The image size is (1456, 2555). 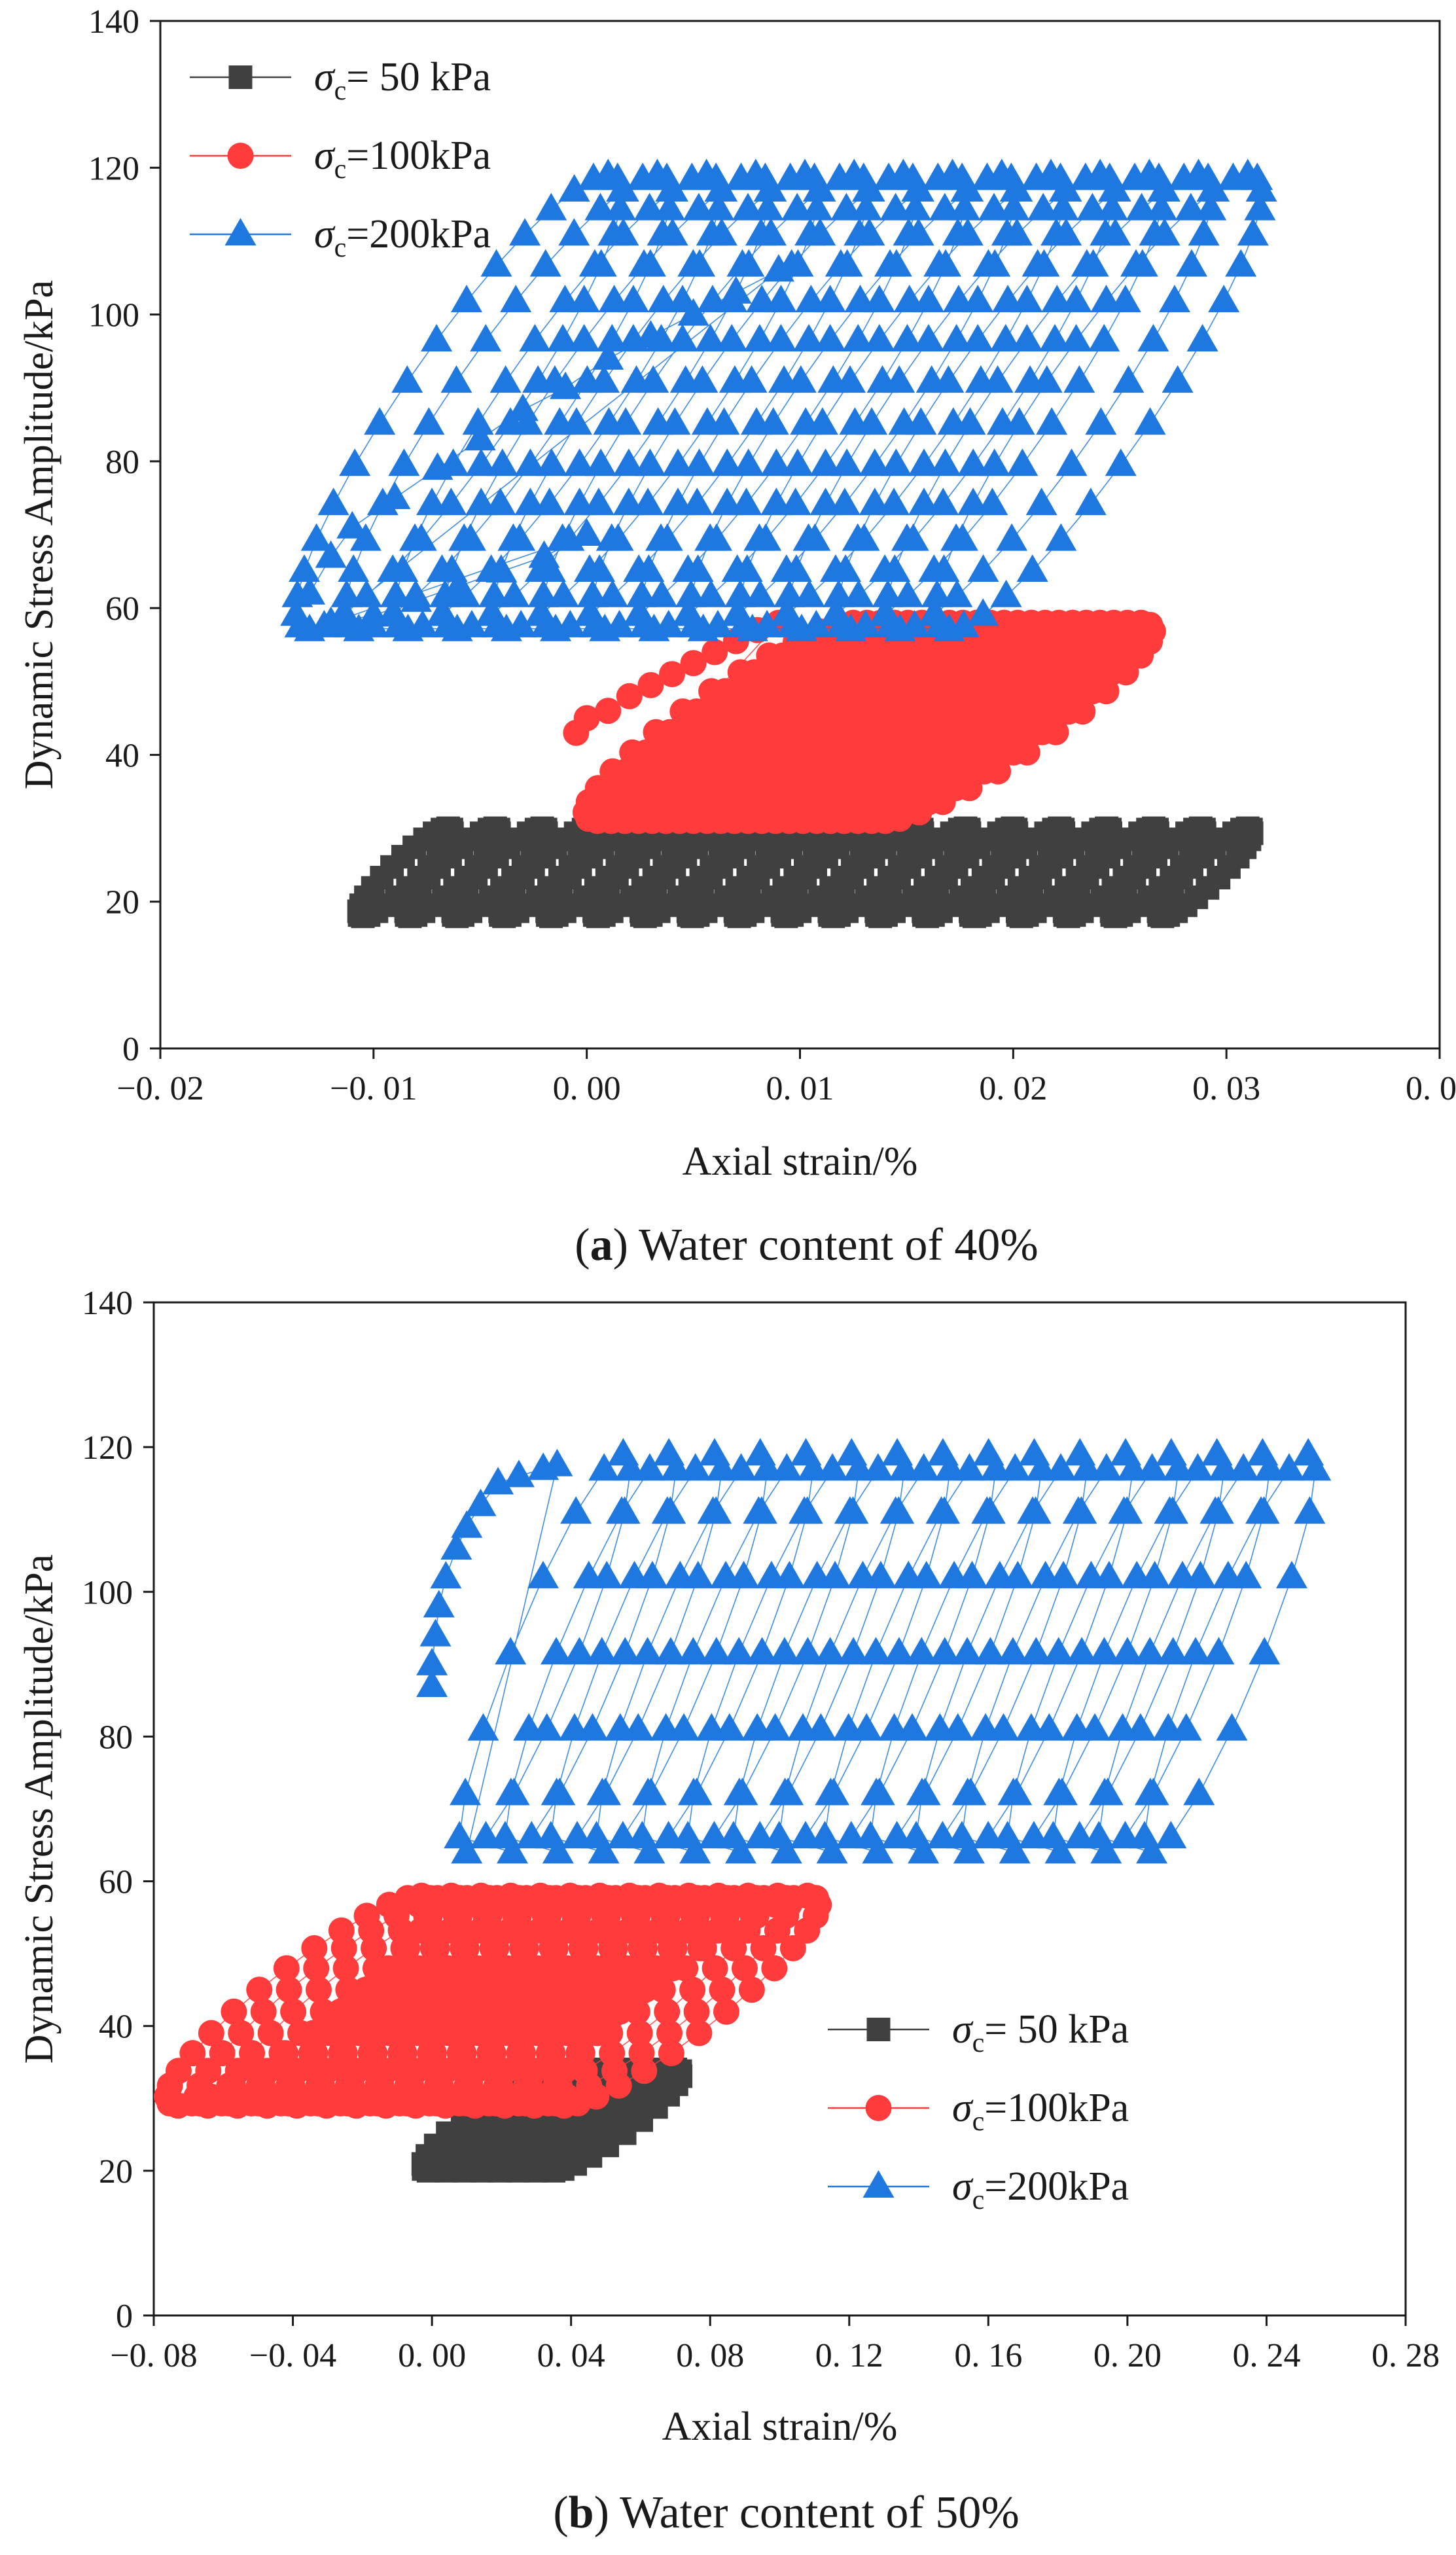 What do you see at coordinates (116, 1882) in the screenshot?
I see `y-tick-label: 60` at bounding box center [116, 1882].